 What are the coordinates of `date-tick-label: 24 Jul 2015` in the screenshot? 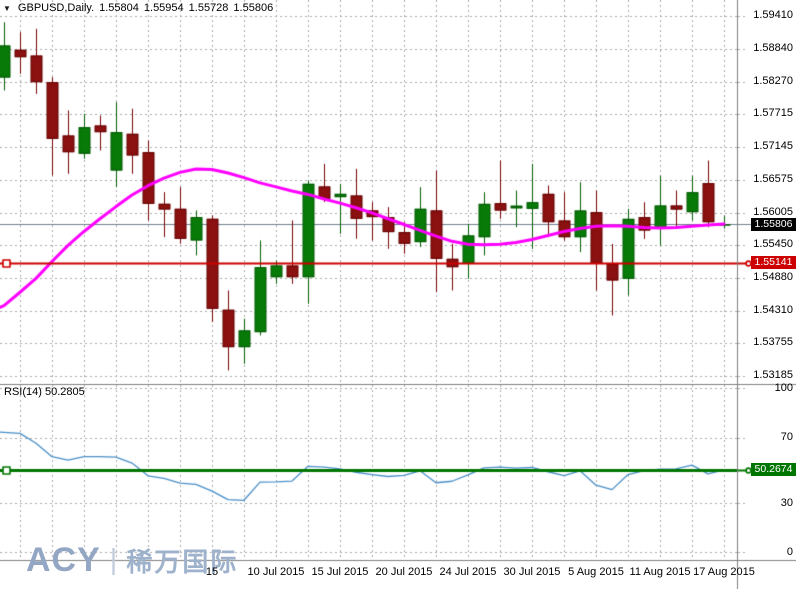 It's located at (468, 572).